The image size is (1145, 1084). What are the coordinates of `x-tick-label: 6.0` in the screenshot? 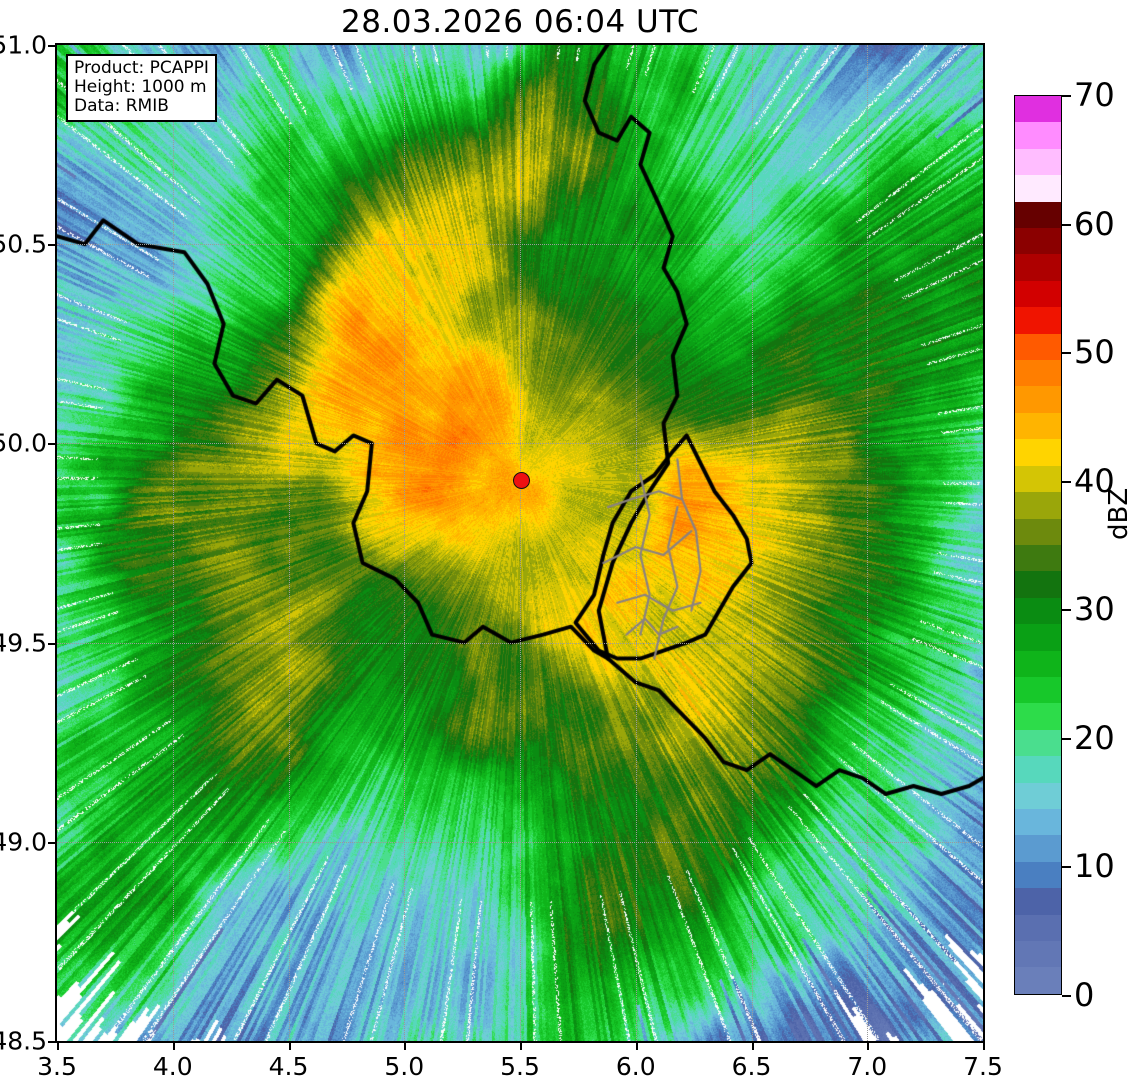 It's located at (635, 1066).